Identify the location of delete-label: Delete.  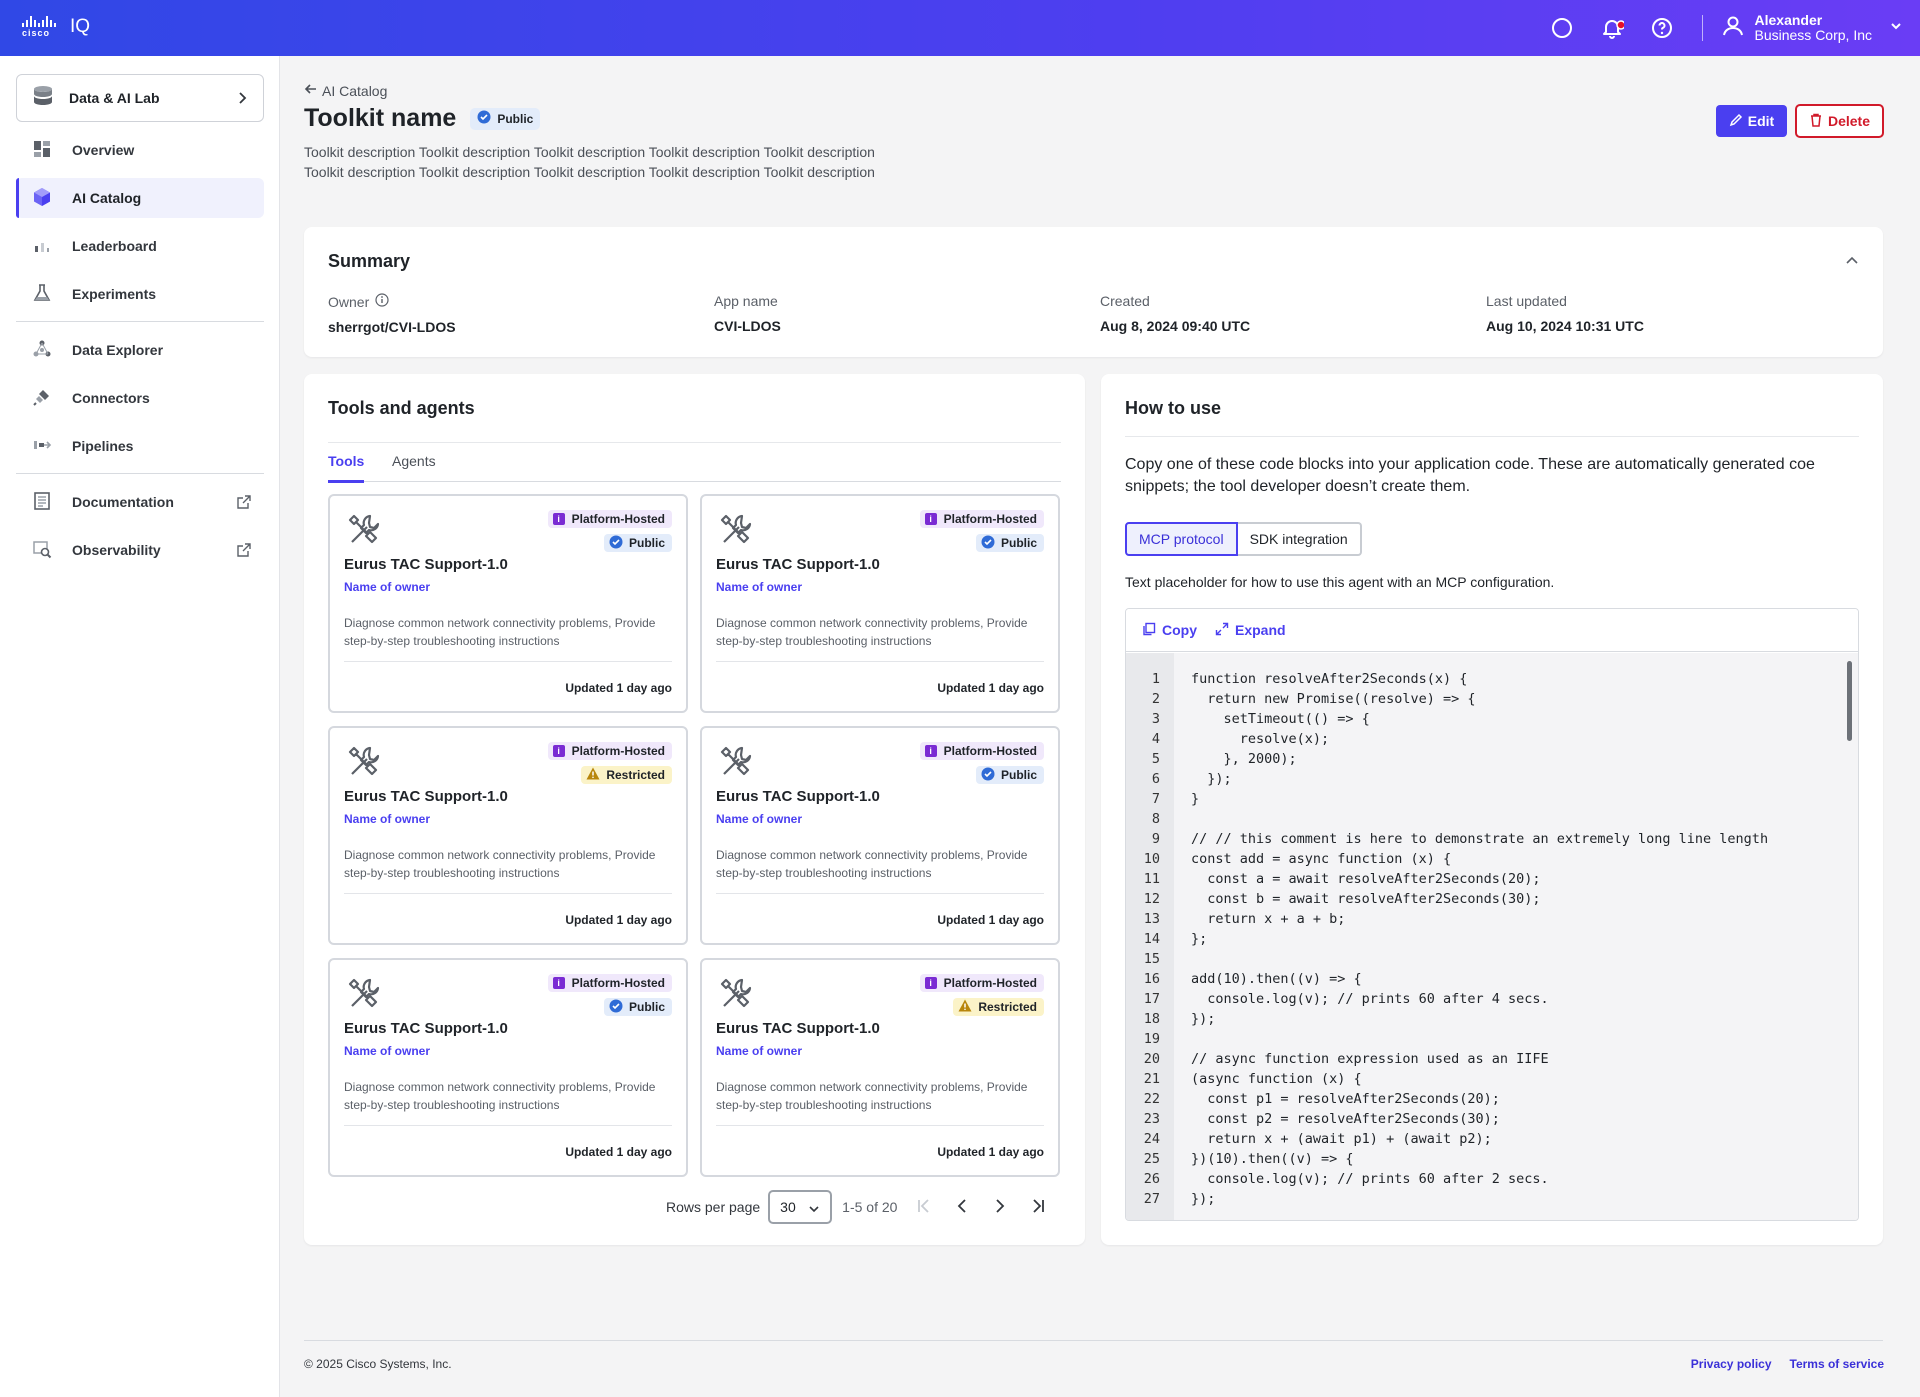
(1849, 121).